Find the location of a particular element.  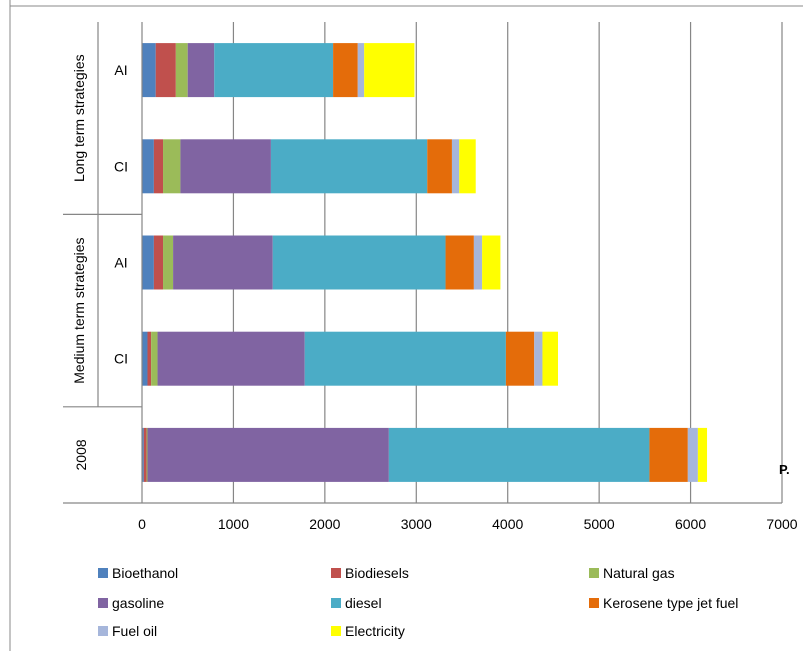

category-labels: 2008 CI AI CI AI is located at coordinates (100, 266).